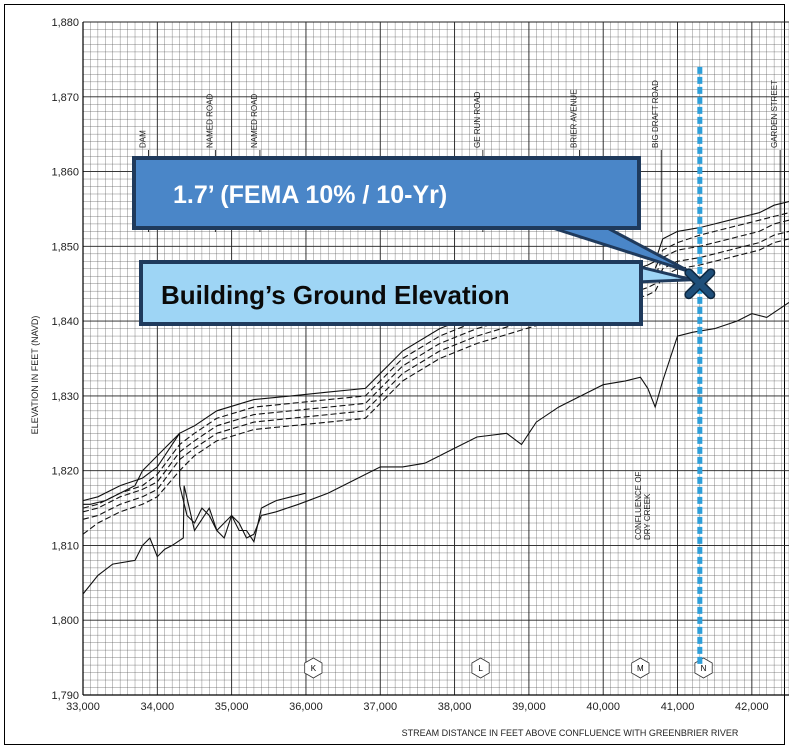 The image size is (789, 749). What do you see at coordinates (655, 114) in the screenshot?
I see `road-label: BIG DRAFT ROAD` at bounding box center [655, 114].